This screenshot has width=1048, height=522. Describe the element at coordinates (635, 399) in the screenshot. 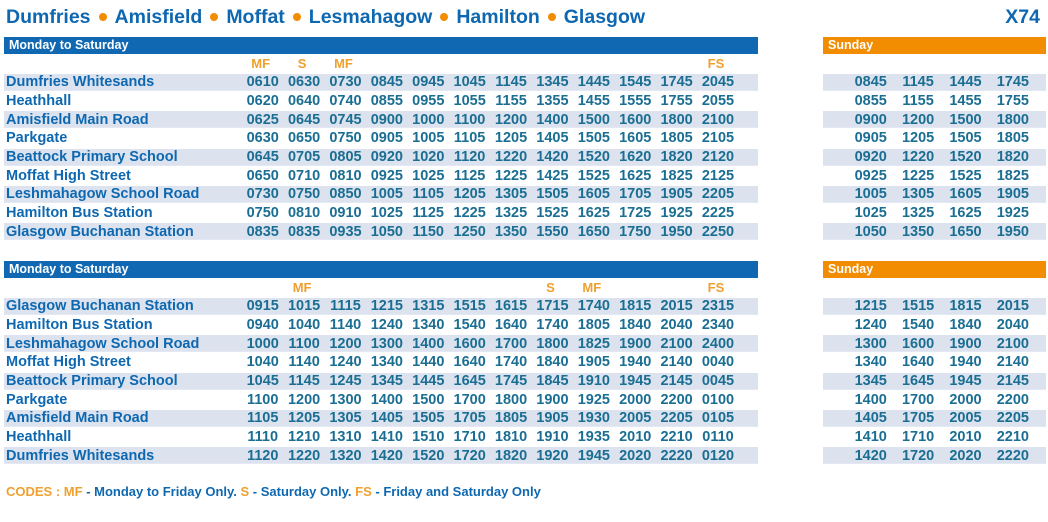

I see `time-cell: 2000` at that location.